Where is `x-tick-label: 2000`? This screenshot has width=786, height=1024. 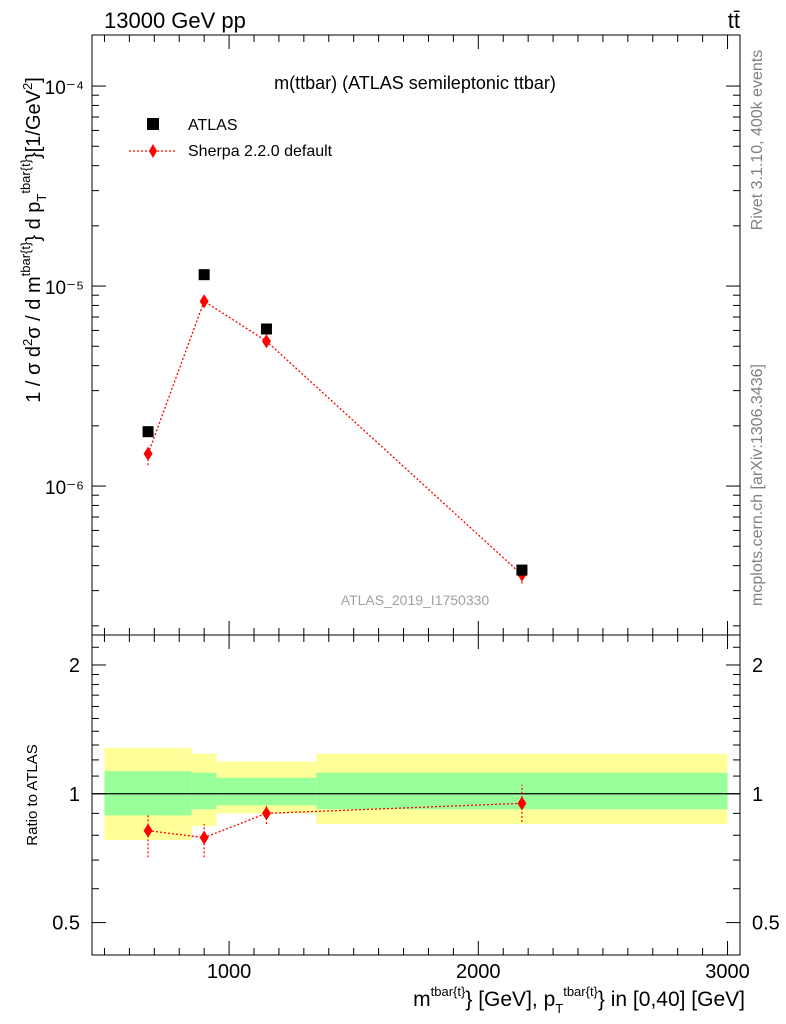
x-tick-label: 2000 is located at coordinates (478, 972).